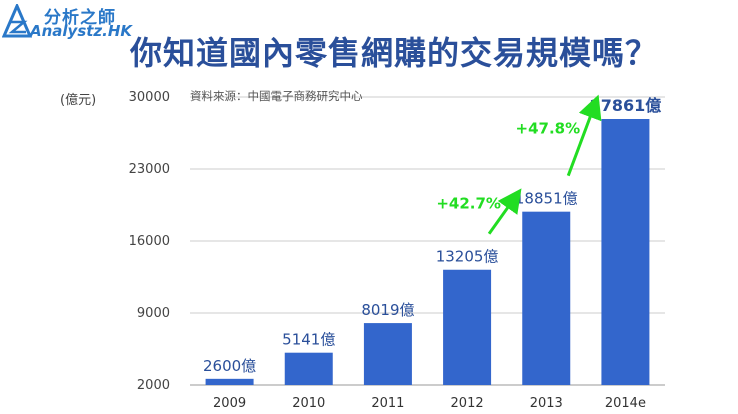 The width and height of the screenshot is (738, 414). I want to click on x-tick-label: 2009, so click(229, 403).